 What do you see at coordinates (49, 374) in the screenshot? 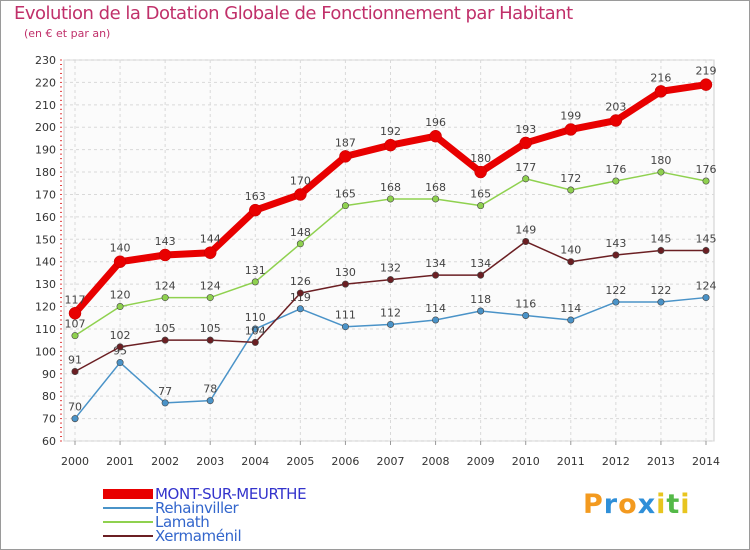
I see `y-tick-label: 90` at bounding box center [49, 374].